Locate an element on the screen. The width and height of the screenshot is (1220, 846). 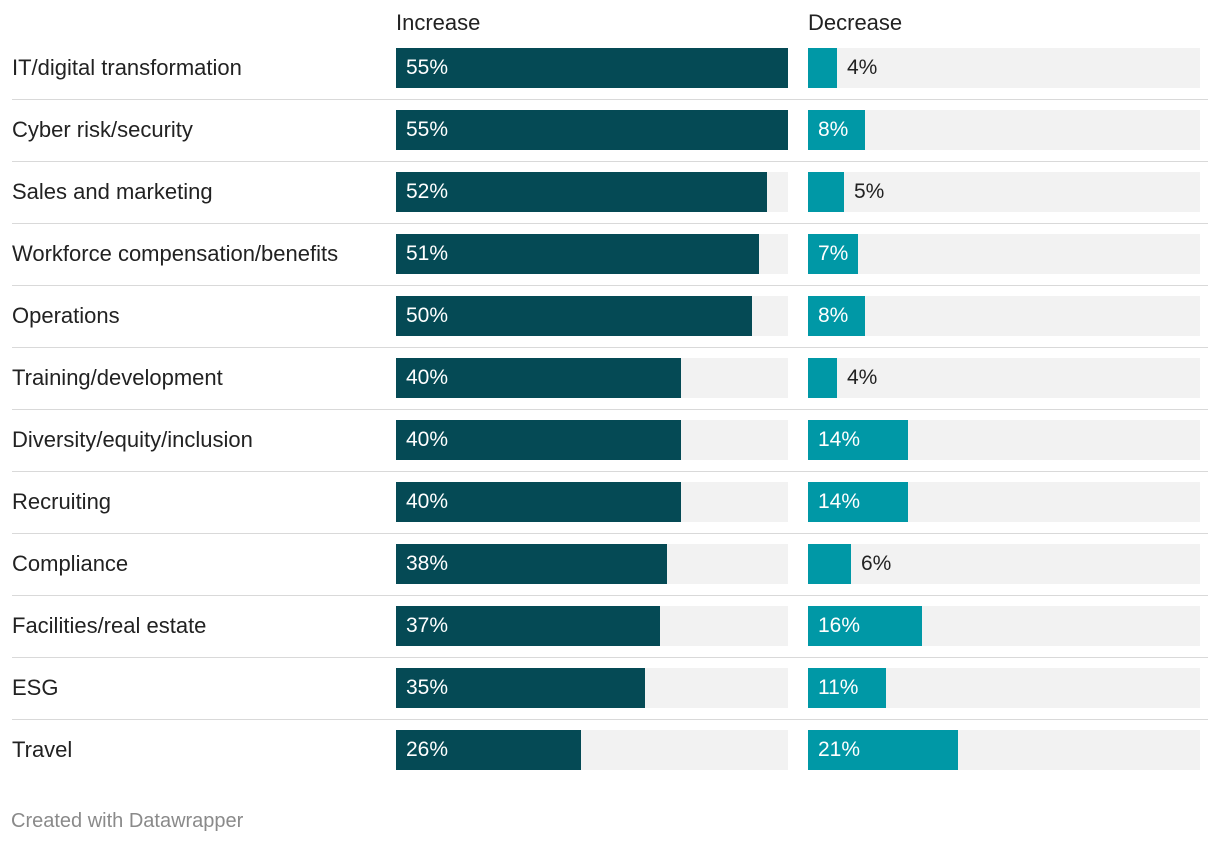
chart-row: Compliance 38% 6% is located at coordinates (610, 575).